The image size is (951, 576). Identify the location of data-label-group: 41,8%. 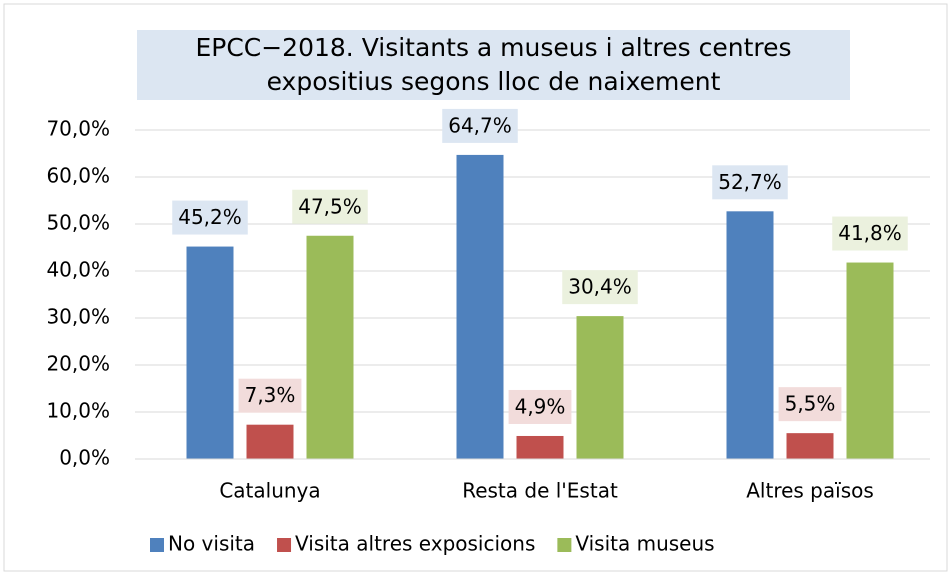
(870, 233).